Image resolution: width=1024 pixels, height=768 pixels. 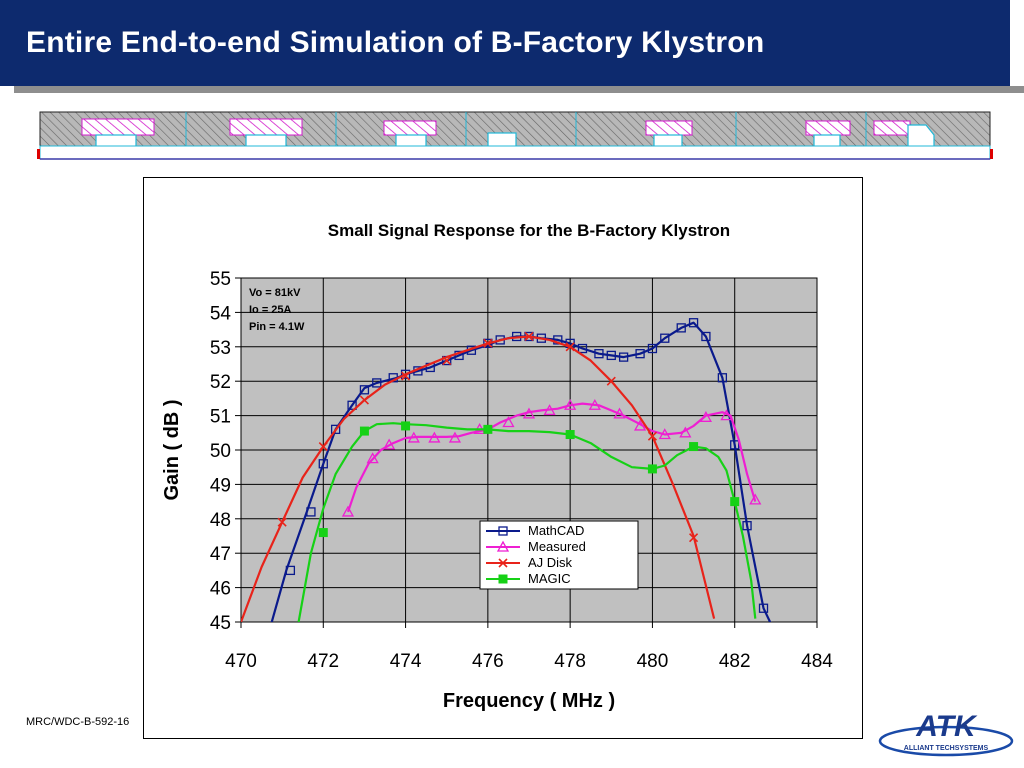 I want to click on logo-subtext: ALLIANT TECHSYSTEMS, so click(x=946, y=748).